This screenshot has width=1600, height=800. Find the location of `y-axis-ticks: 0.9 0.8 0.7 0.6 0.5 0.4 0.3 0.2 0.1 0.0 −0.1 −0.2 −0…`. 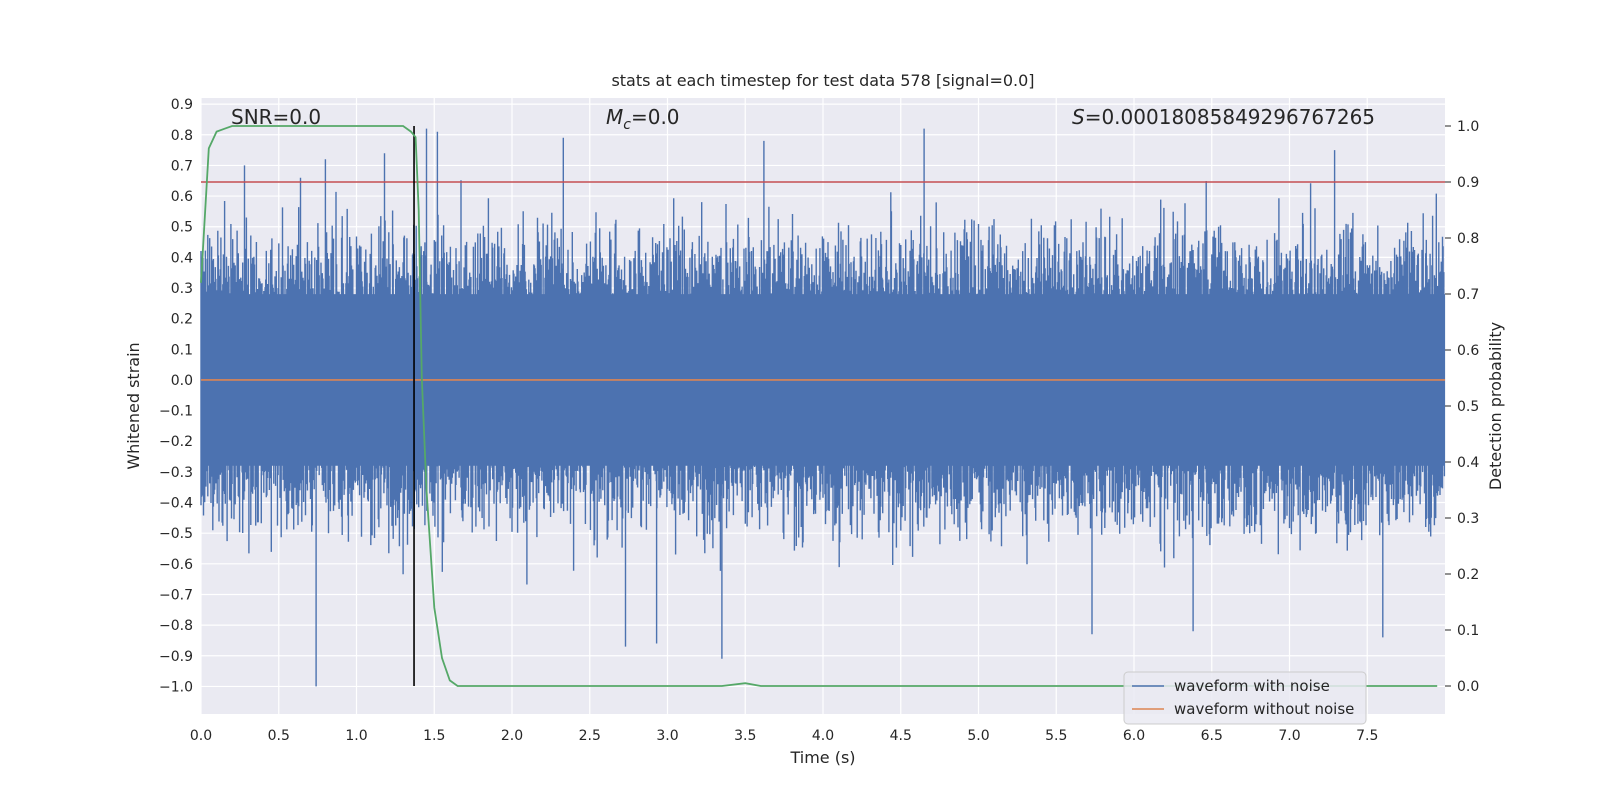

y-axis-ticks: 0.9 0.8 0.7 0.6 0.5 0.4 0.3 0.2 0.1 0.0 −0.1 −0.2 −0… is located at coordinates (176, 396).